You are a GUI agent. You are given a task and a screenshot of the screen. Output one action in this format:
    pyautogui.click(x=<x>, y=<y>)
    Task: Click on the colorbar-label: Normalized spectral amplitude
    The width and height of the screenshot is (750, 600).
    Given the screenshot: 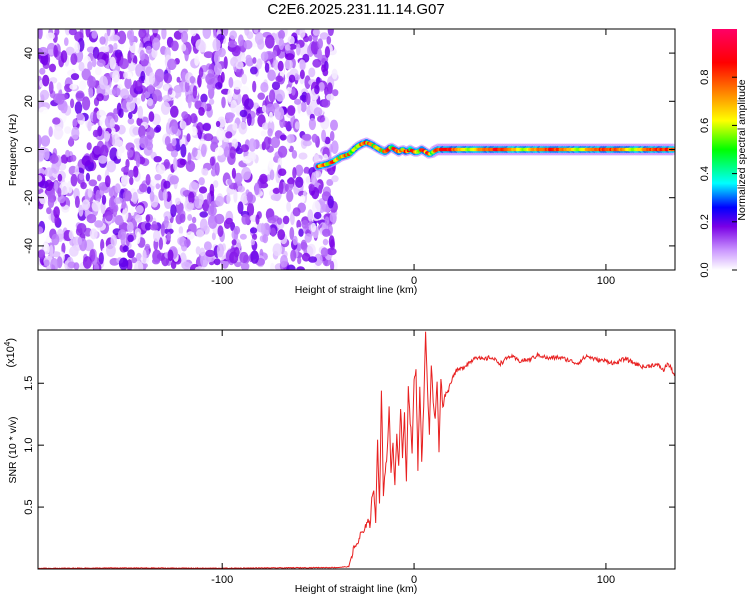 What is the action you would take?
    pyautogui.click(x=742, y=149)
    